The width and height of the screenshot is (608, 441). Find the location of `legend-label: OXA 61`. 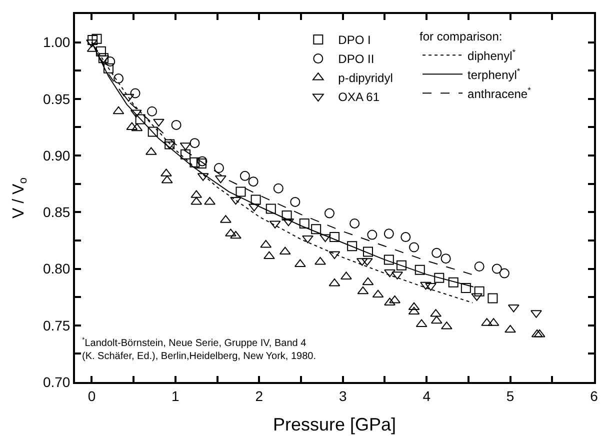

legend-label: OXA 61 is located at coordinates (359, 97).